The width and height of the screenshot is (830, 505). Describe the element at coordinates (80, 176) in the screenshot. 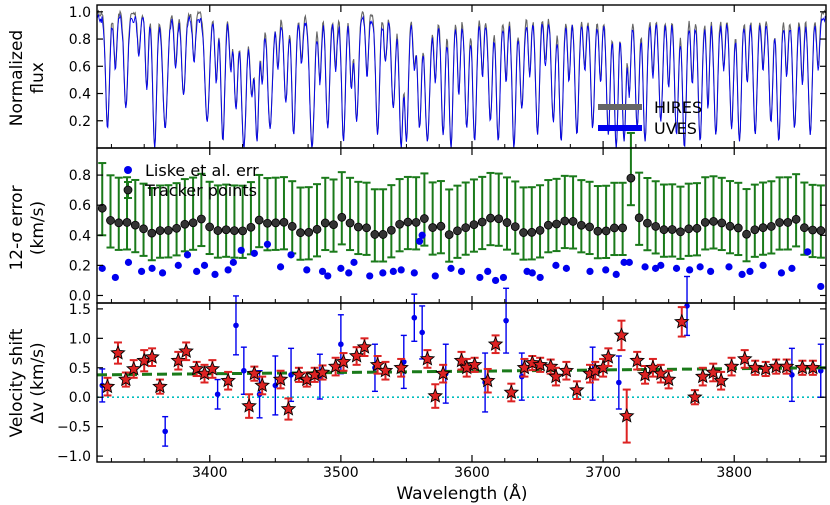

I see `y-tick-label: 0.8` at that location.